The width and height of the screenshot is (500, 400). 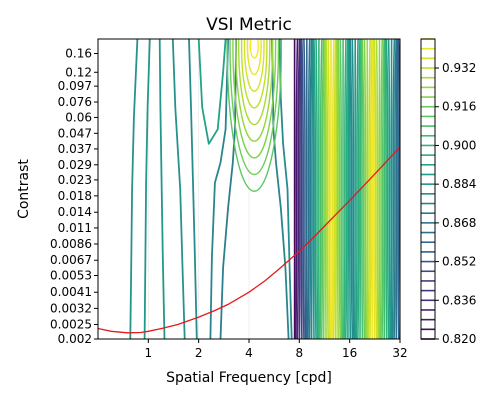 I want to click on y-tick-label-3: 0.0041, so click(x=71, y=292).